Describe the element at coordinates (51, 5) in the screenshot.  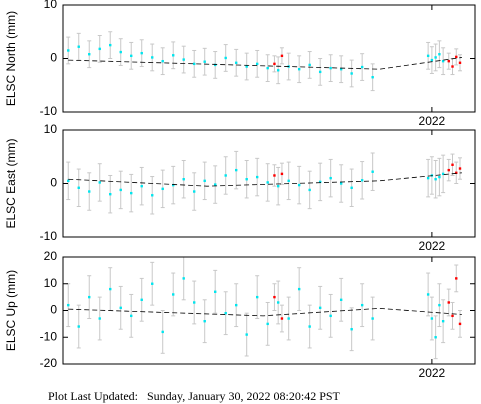
I see `y-tick-label: 10` at that location.